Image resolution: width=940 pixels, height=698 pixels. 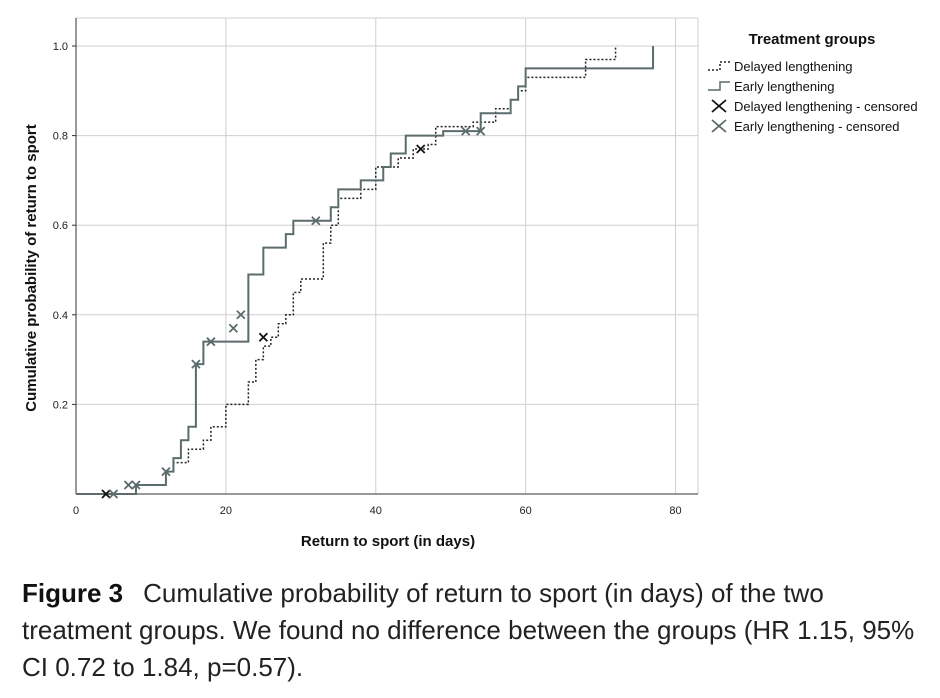 What do you see at coordinates (719, 66) in the screenshot?
I see `legend-swatch-dotted` at bounding box center [719, 66].